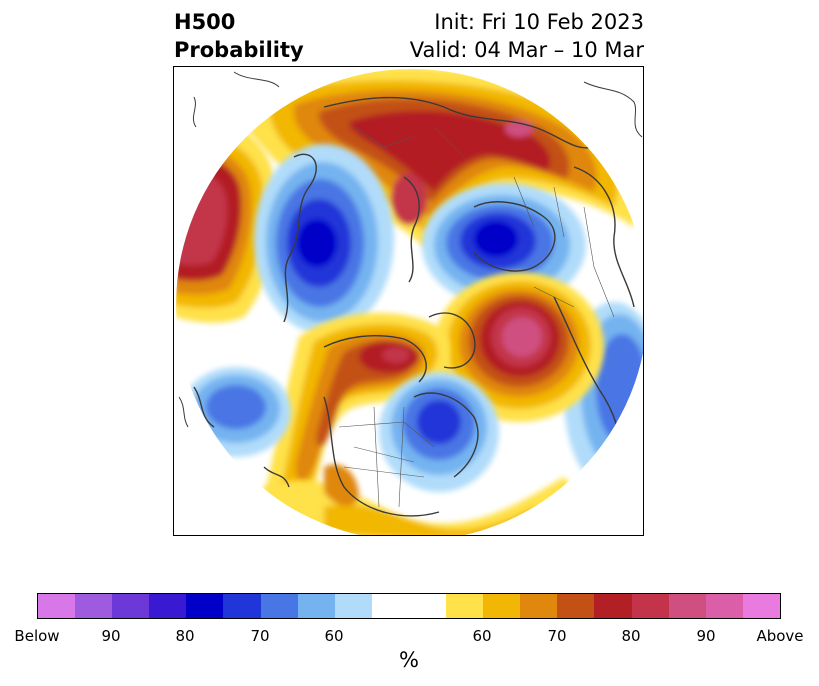 This screenshot has height=686, width=819. I want to click on title-left: H500 Probability, so click(239, 36).